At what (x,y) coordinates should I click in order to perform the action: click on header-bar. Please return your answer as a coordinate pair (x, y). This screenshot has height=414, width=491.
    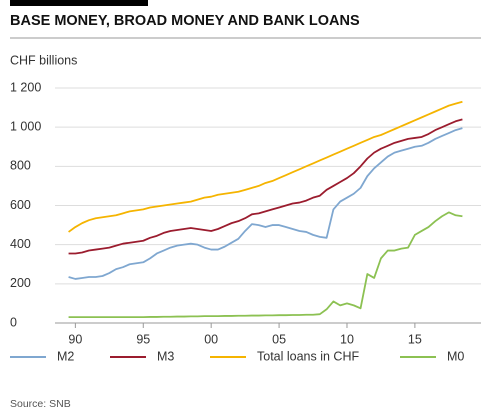
    Looking at the image, I should click on (79, 3).